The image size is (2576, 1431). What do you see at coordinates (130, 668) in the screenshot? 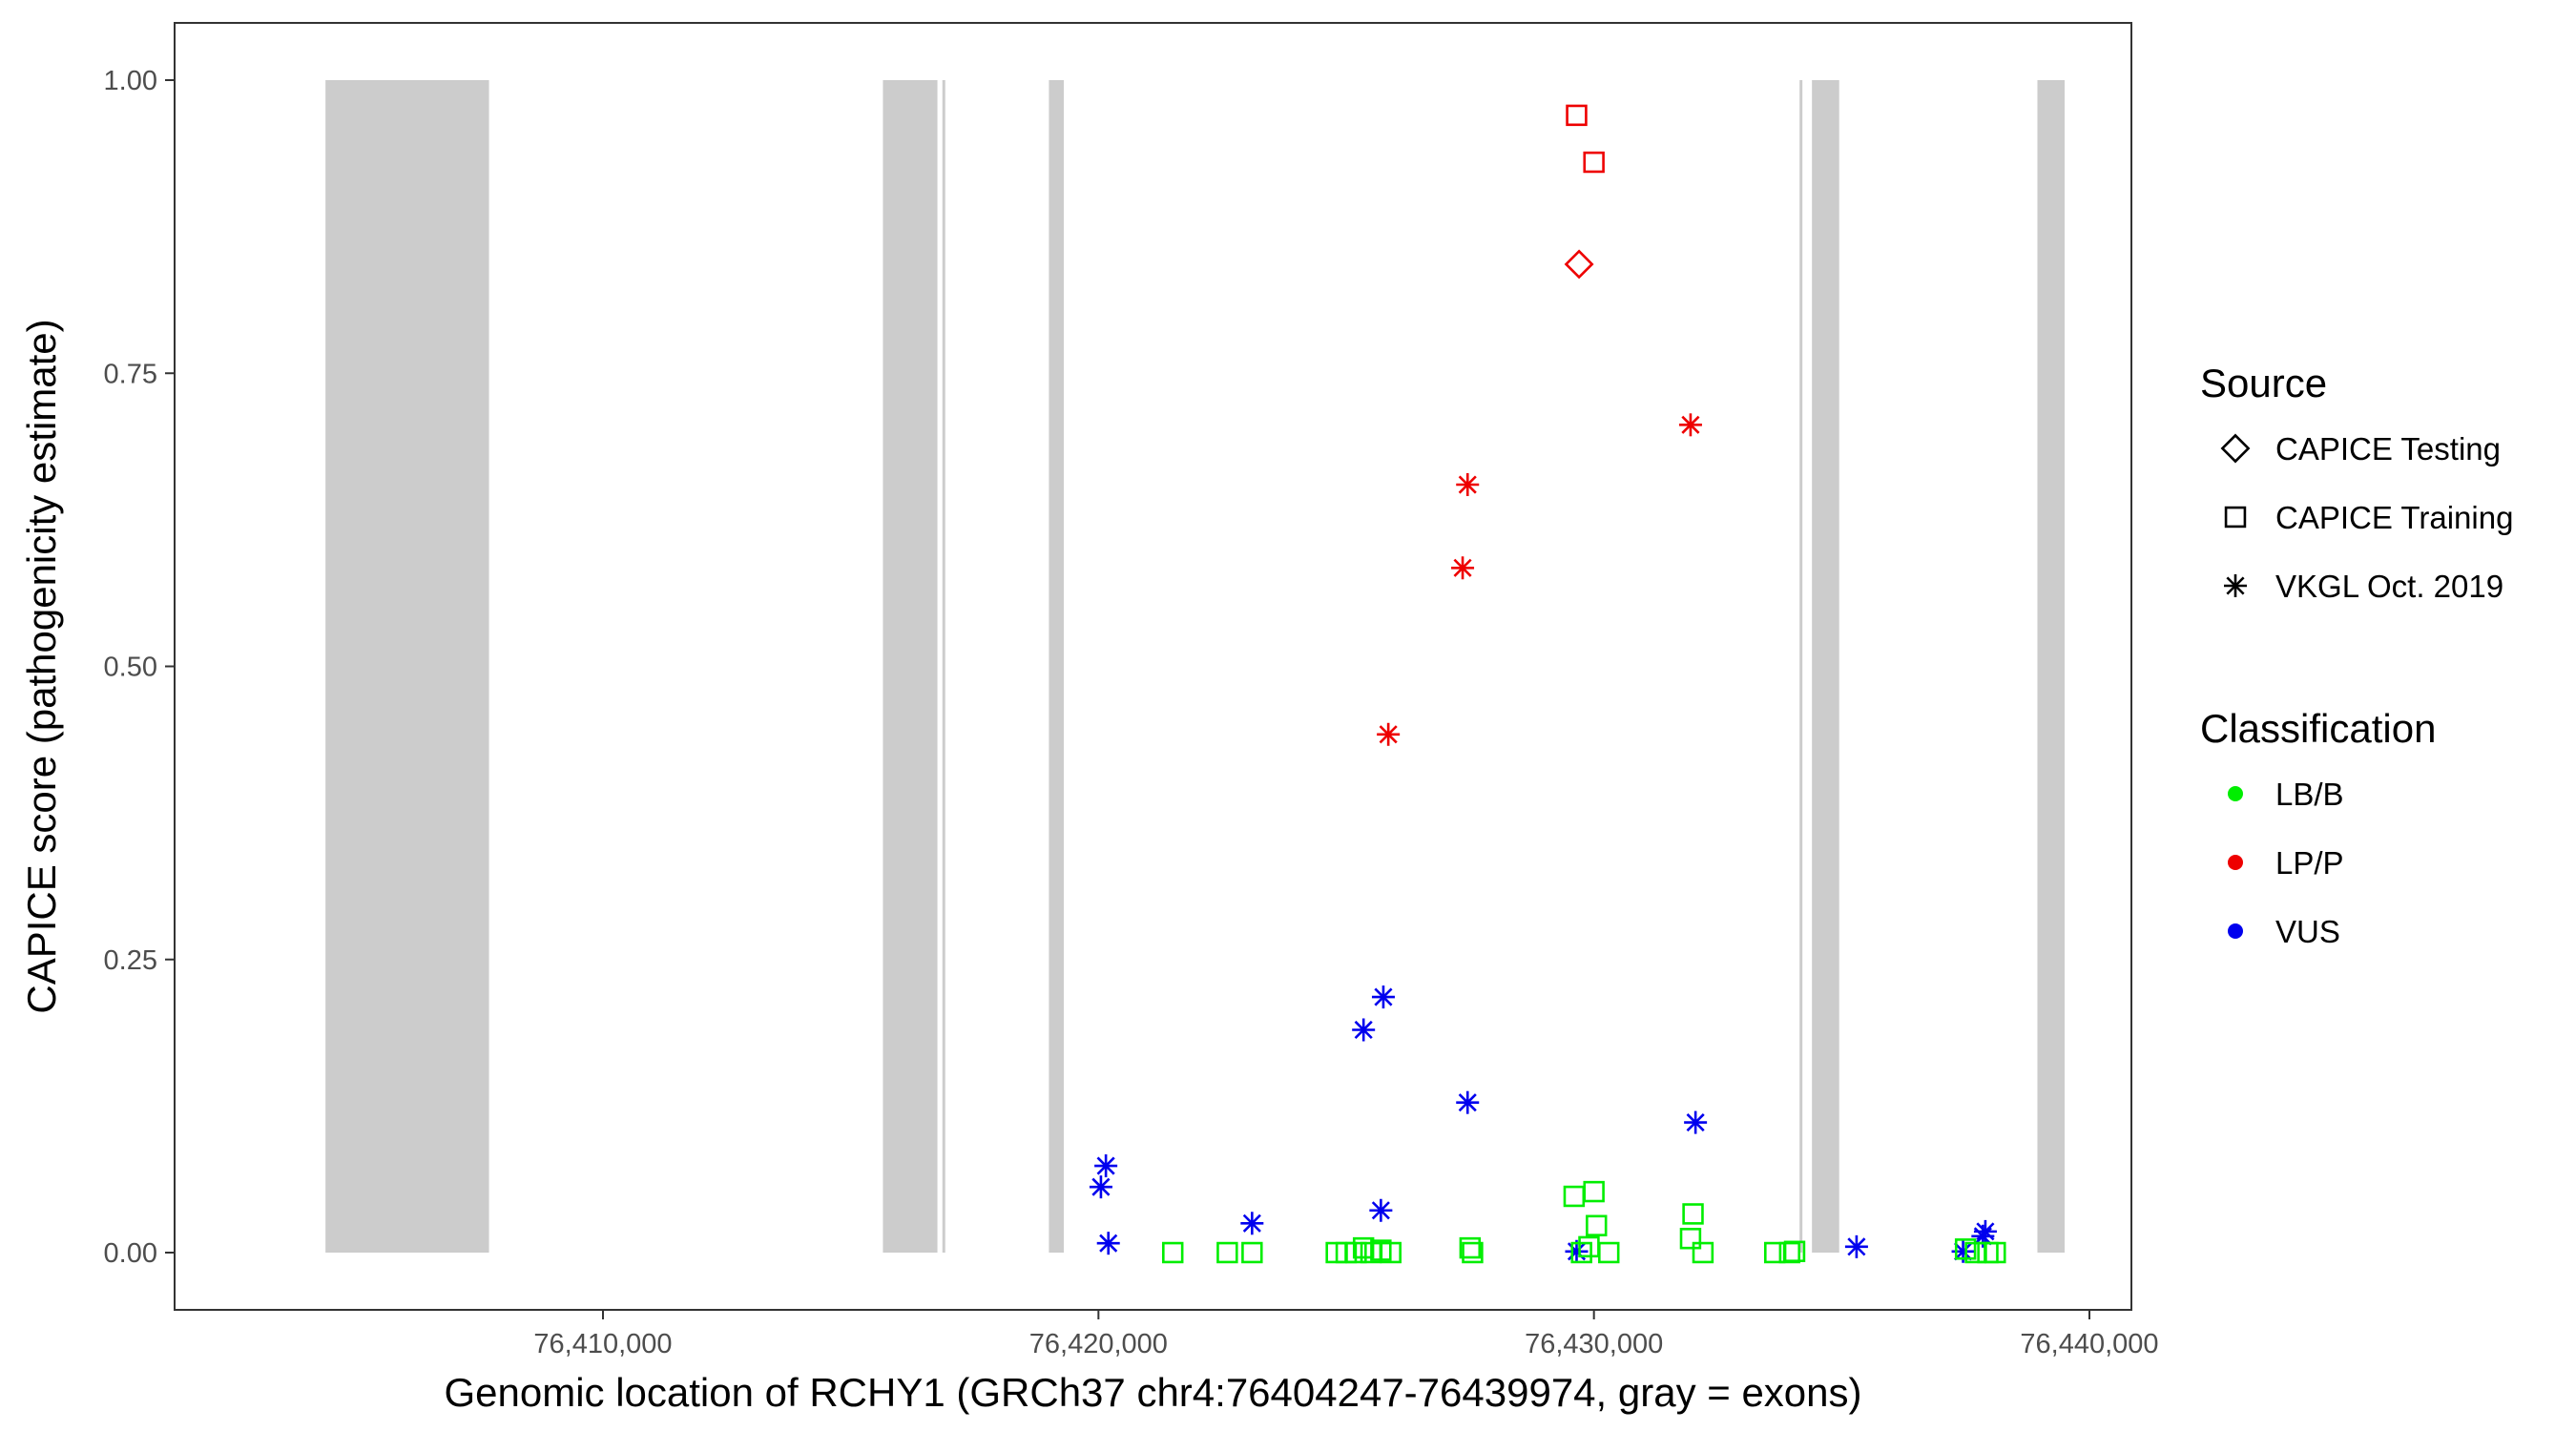
I see `y-tick-label: 0.50` at bounding box center [130, 668].